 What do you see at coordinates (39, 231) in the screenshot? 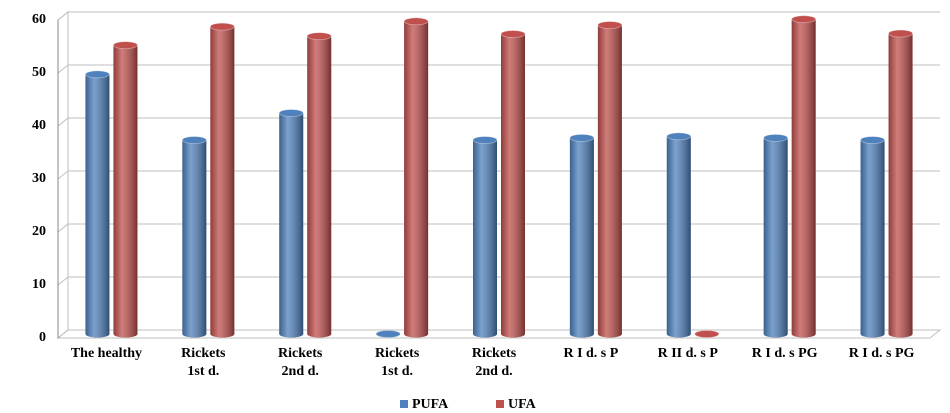
I see `y-tick-label: 20` at bounding box center [39, 231].